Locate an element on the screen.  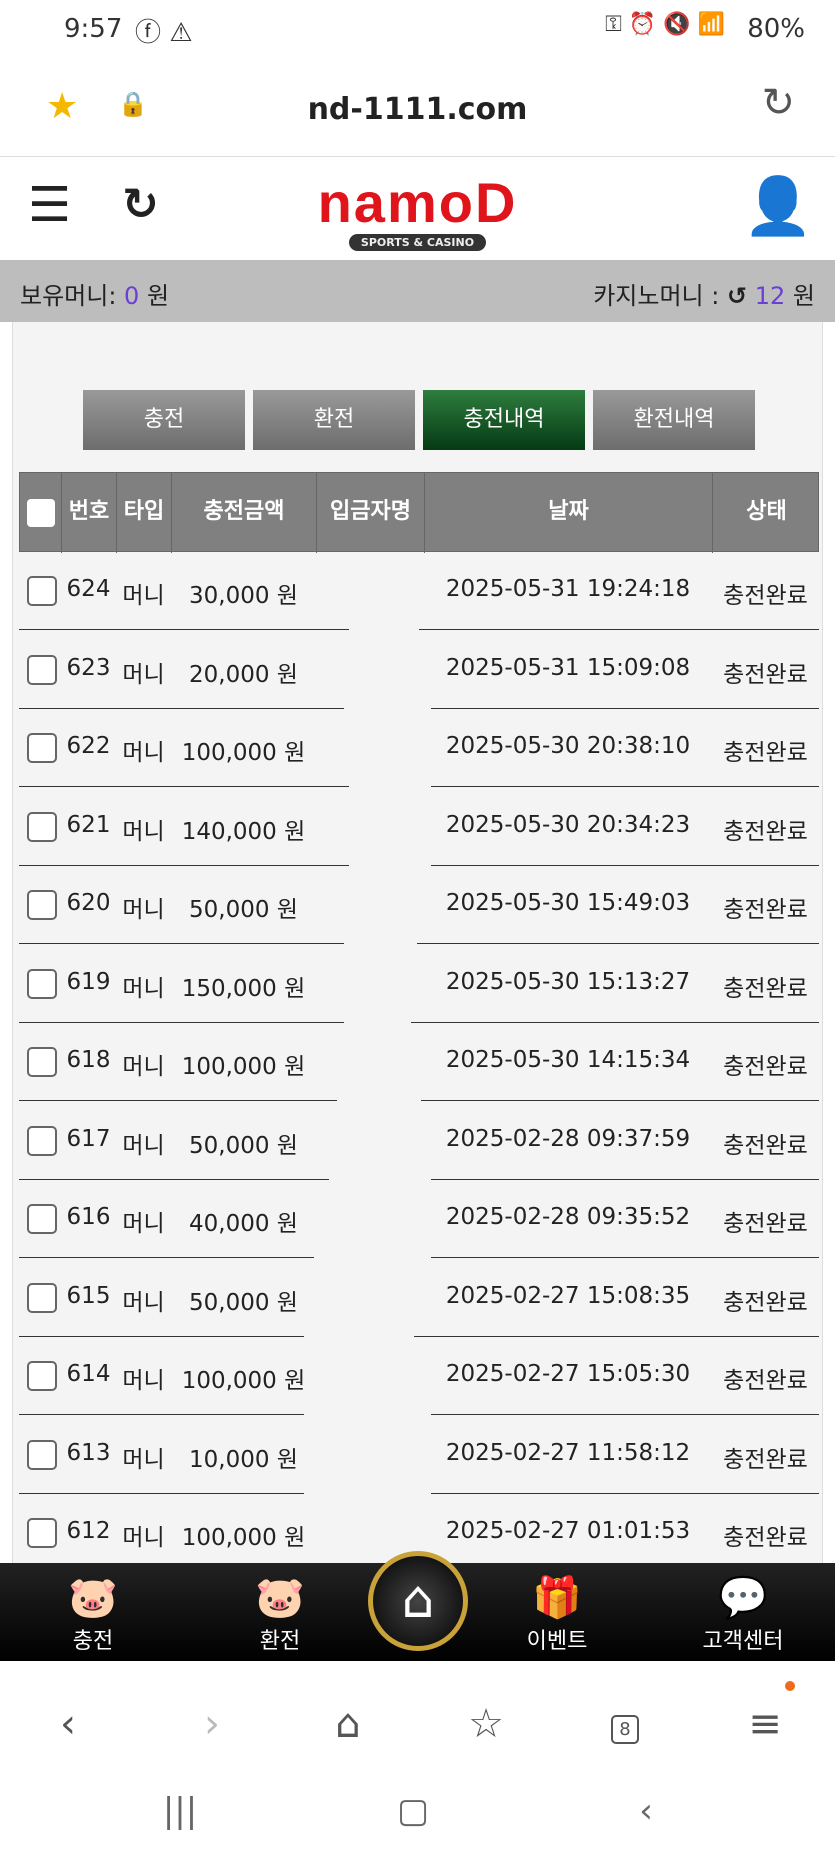
home-button: ⌂ is located at coordinates (418, 1601).